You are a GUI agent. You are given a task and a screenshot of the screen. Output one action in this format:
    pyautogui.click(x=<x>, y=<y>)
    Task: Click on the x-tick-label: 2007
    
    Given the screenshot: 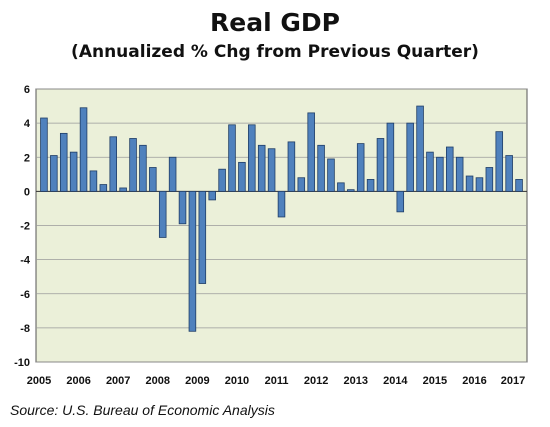 What is the action you would take?
    pyautogui.click(x=118, y=381)
    